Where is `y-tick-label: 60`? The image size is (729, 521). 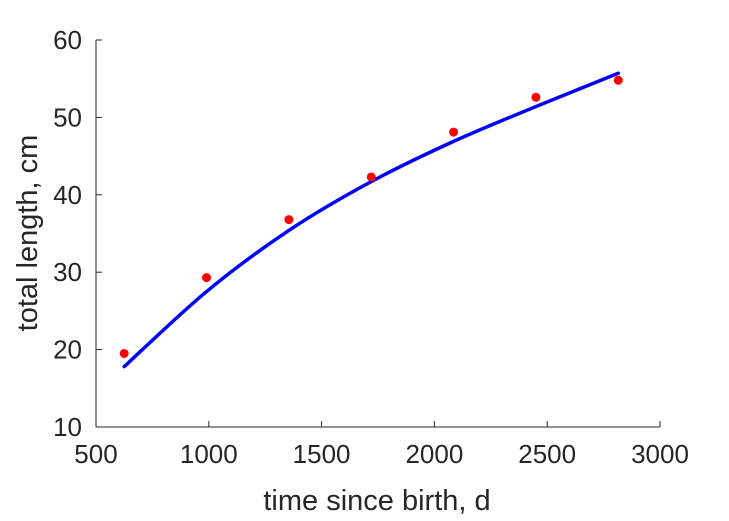
y-tick-label: 60 is located at coordinates (67, 40).